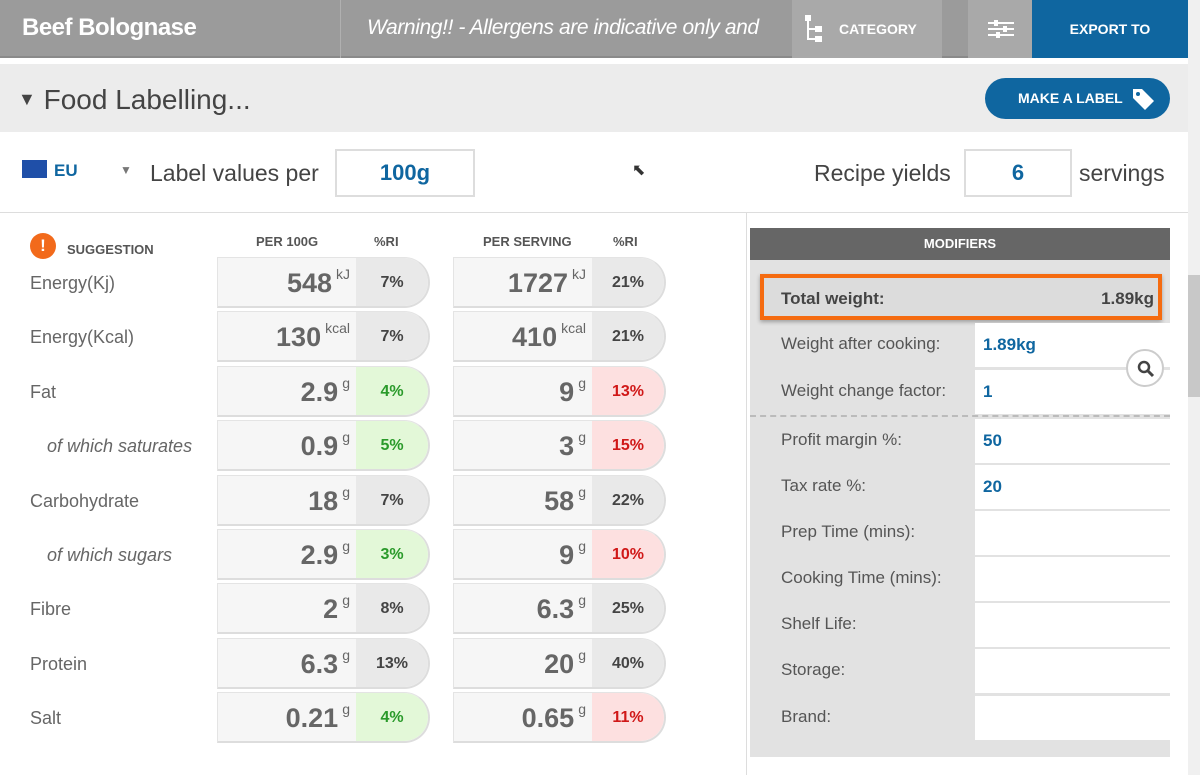  I want to click on suggestion-label: SUGGESTION, so click(110, 249).